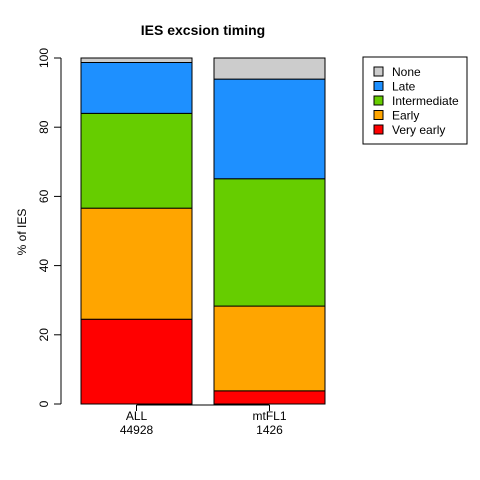  I want to click on legend-label: None, so click(406, 72).